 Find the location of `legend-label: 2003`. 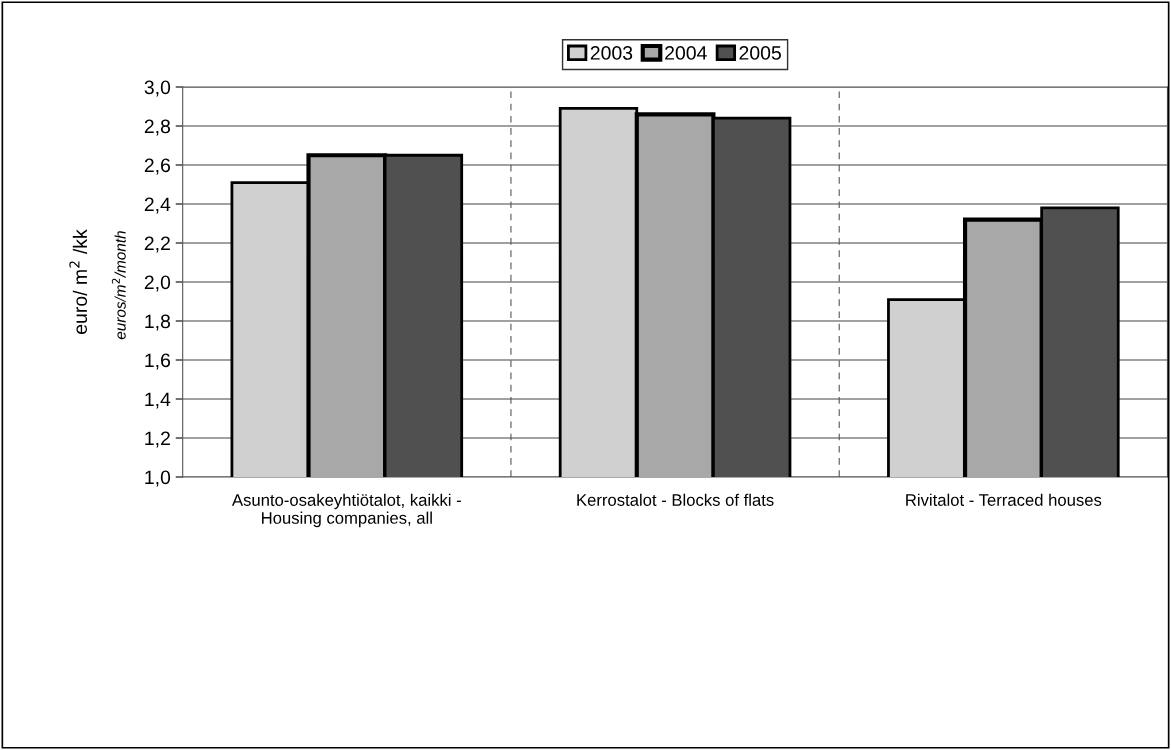

legend-label: 2003 is located at coordinates (611, 53).